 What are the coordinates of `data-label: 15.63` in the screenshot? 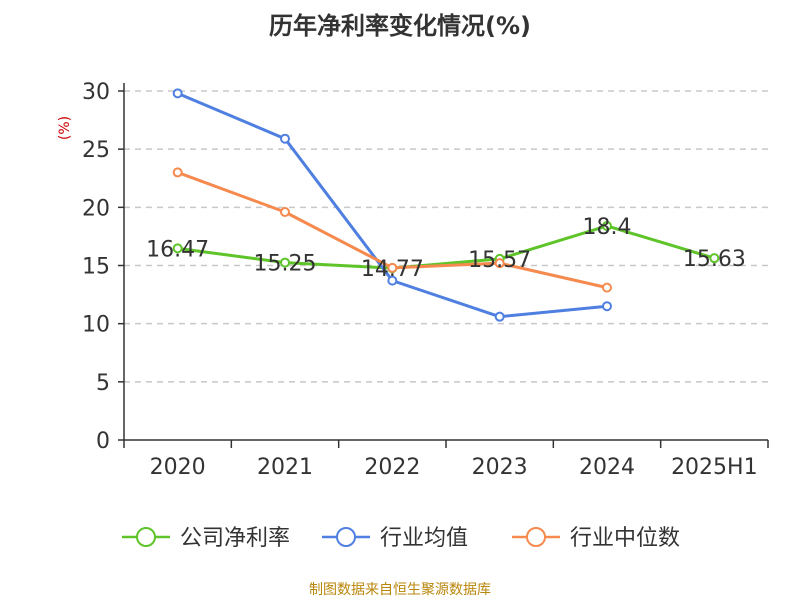 It's located at (714, 259).